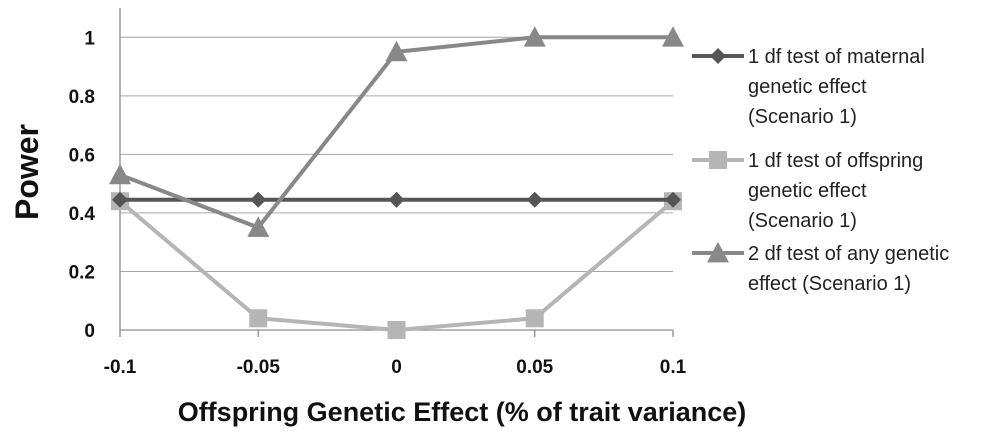  I want to click on legend-label: effect (Scenario 1), so click(829, 284).